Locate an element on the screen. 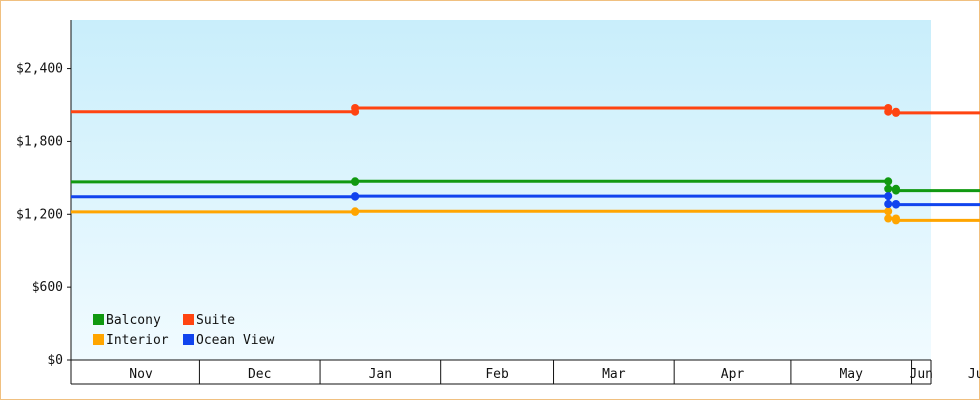  x-month-label: Feb is located at coordinates (497, 374).